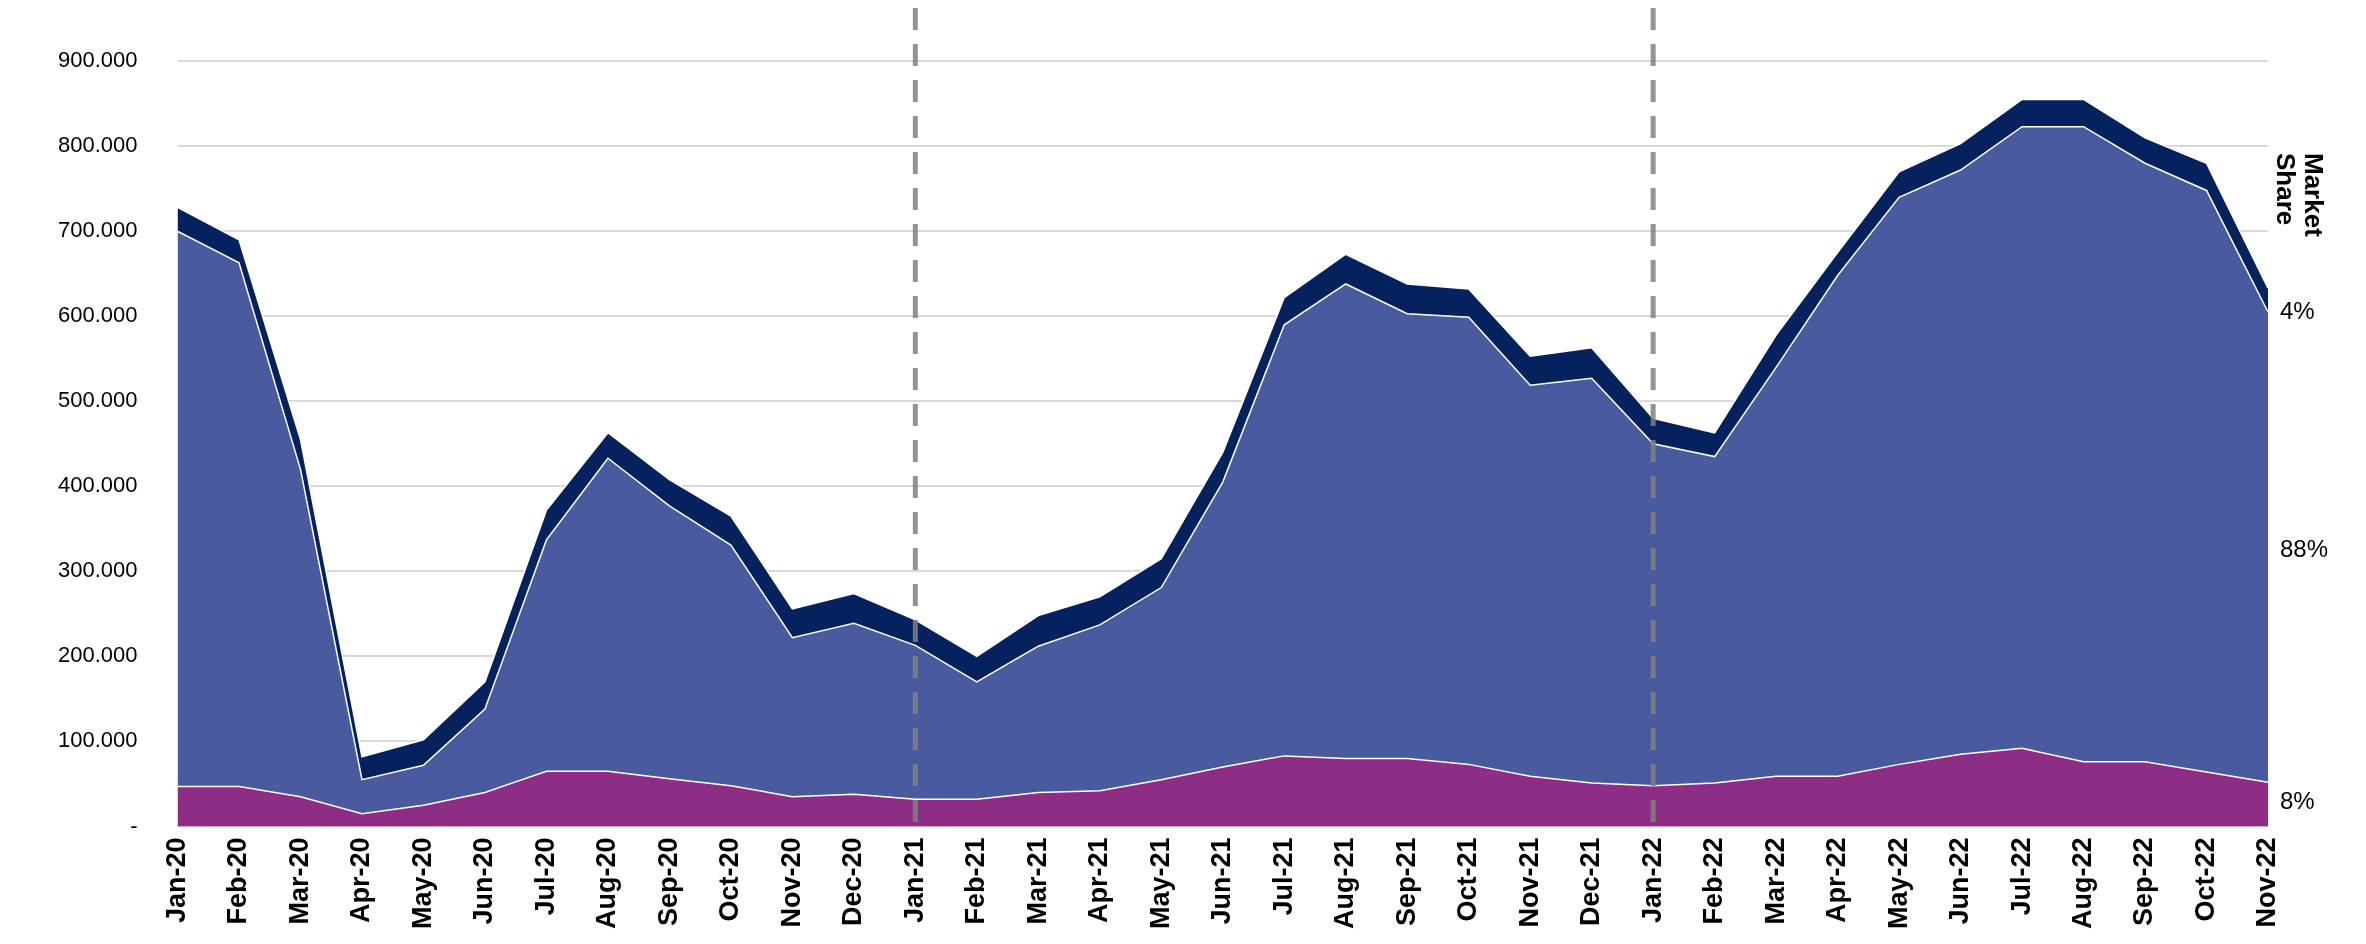  Describe the element at coordinates (1590, 882) in the screenshot. I see `x-tick-label: Dec-21` at that location.